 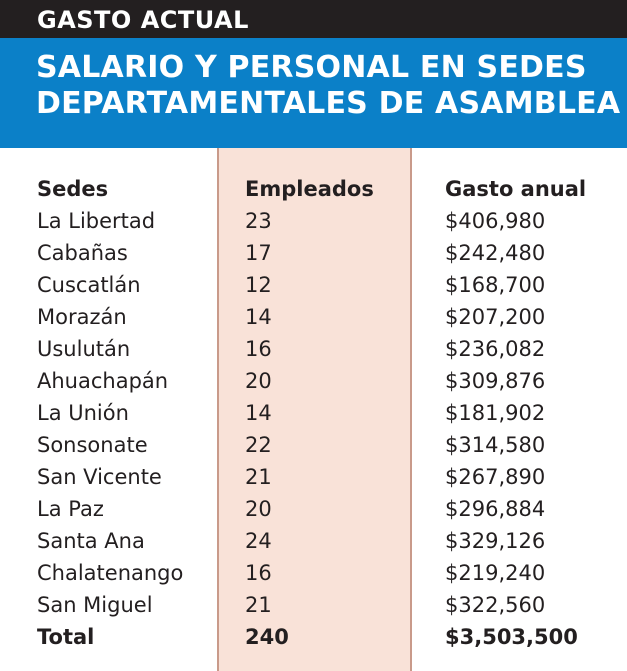 What do you see at coordinates (258, 445) in the screenshot?
I see `employee-count: 22` at bounding box center [258, 445].